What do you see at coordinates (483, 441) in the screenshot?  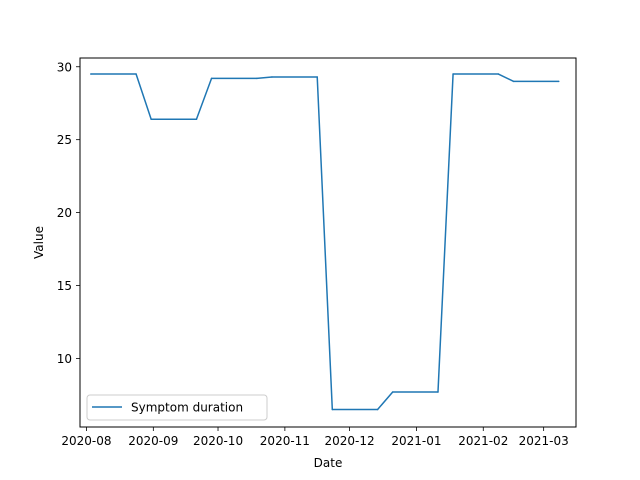 I see `x-tick-label: 2021-02` at bounding box center [483, 441].